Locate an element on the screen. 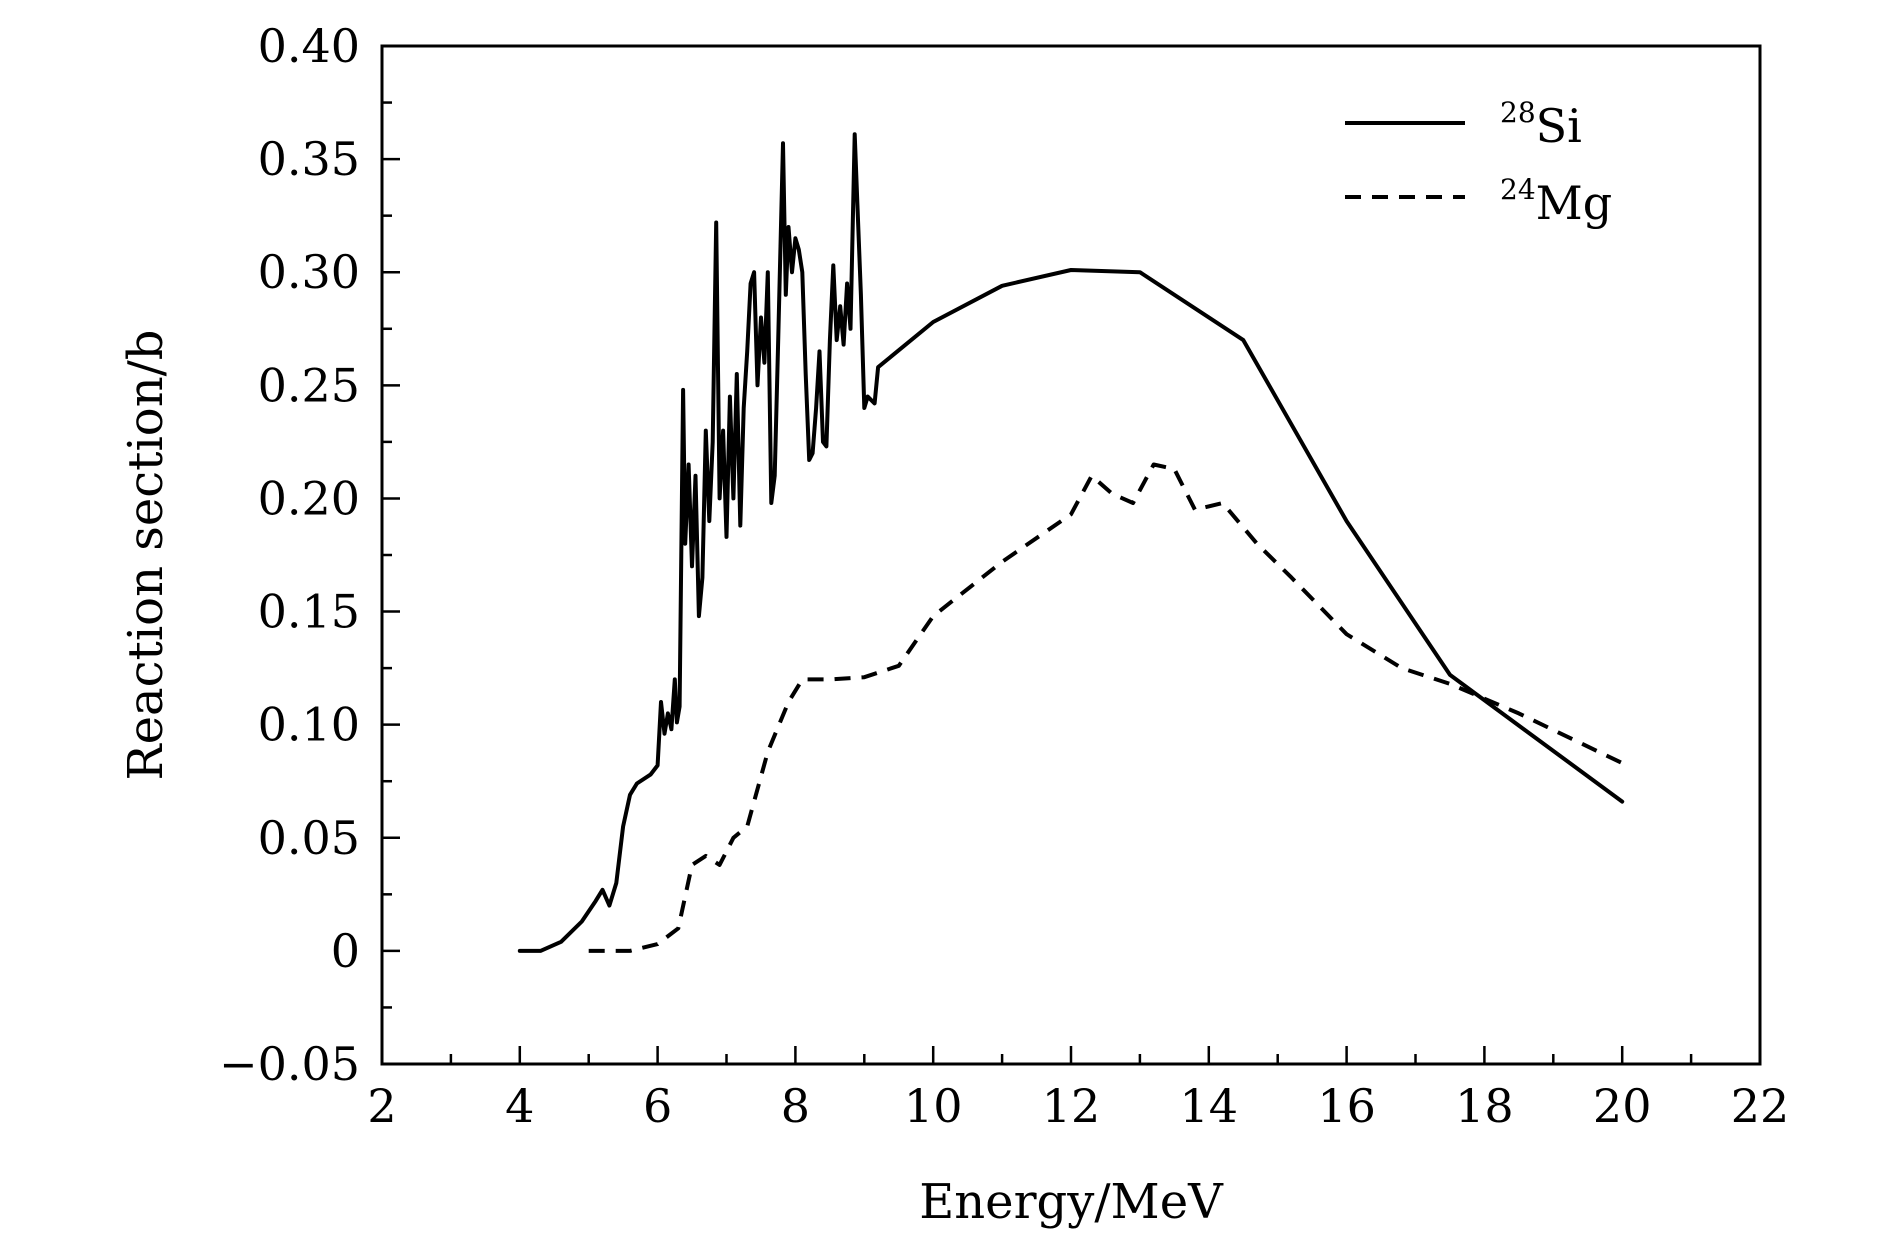 The image size is (1890, 1234). legend: 28Si 24Mg is located at coordinates (1478, 163).